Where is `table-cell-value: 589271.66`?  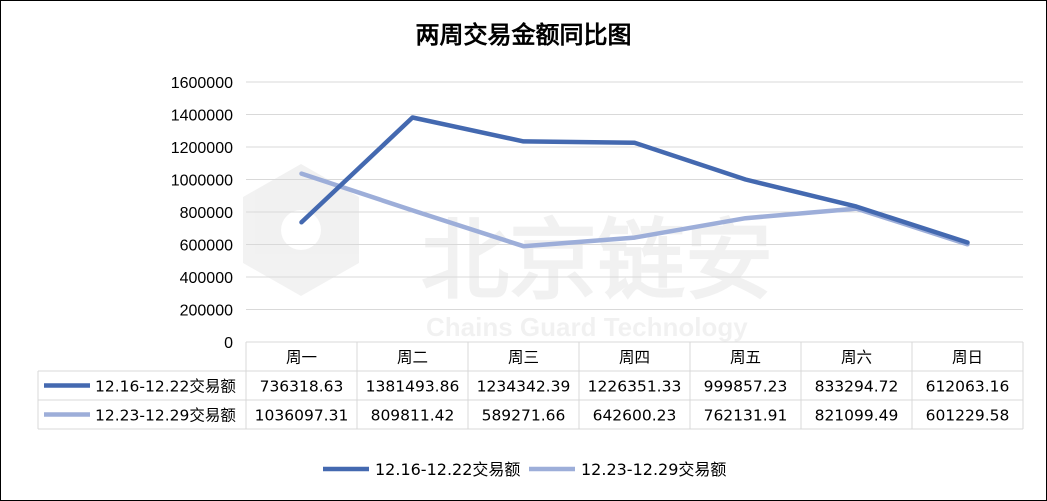
table-cell-value: 589271.66 is located at coordinates (524, 416).